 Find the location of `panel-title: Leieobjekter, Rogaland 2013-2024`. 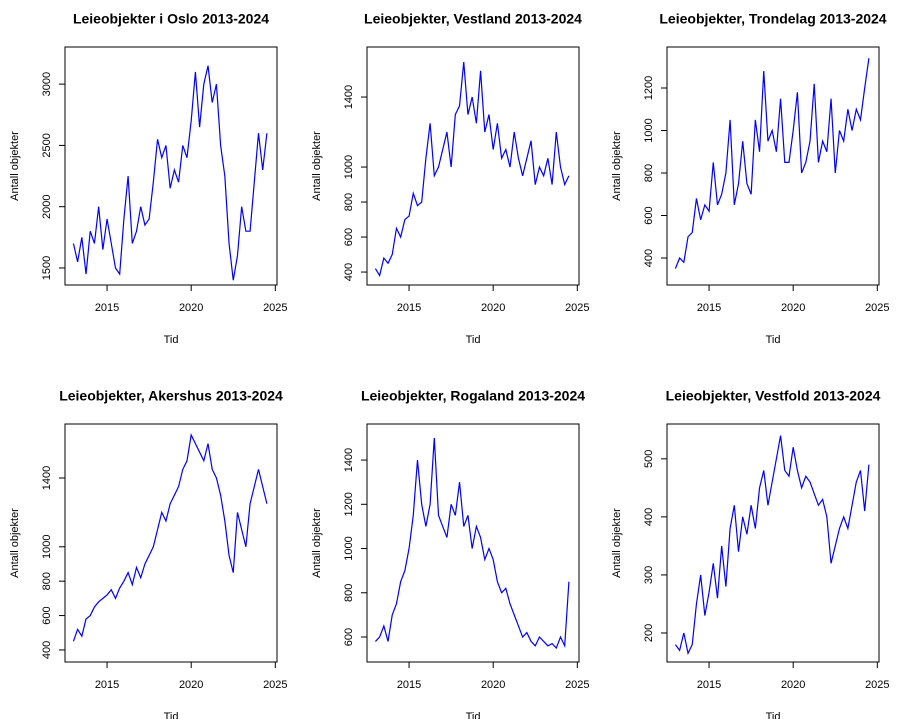

panel-title: Leieobjekter, Rogaland 2013-2024 is located at coordinates (473, 396).